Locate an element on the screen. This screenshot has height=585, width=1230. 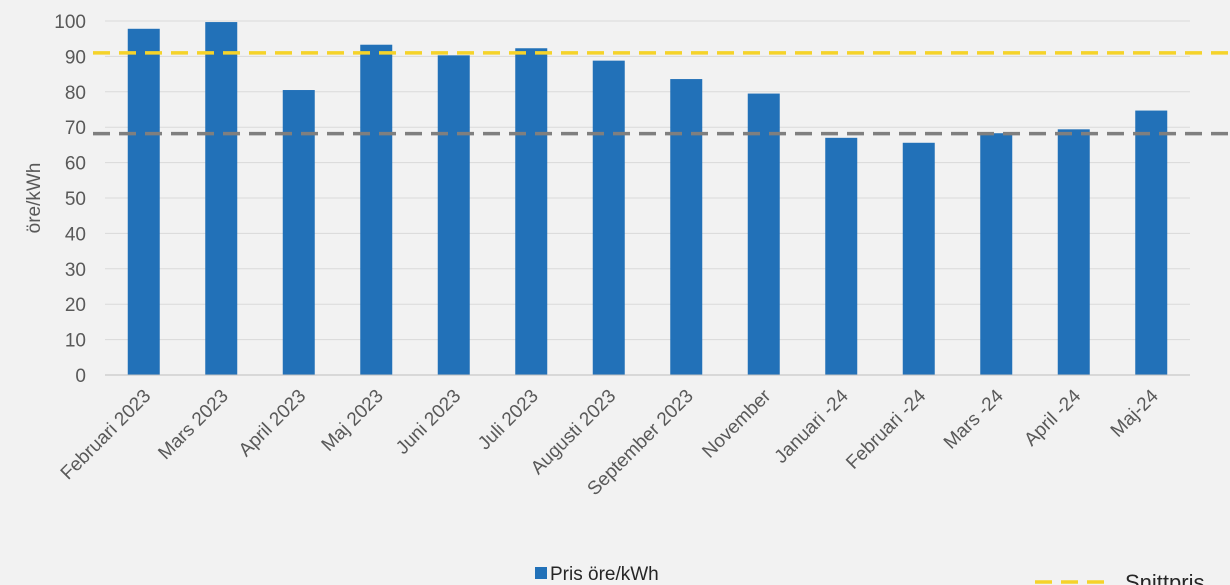
legend-swatch-bar is located at coordinates (541, 573).